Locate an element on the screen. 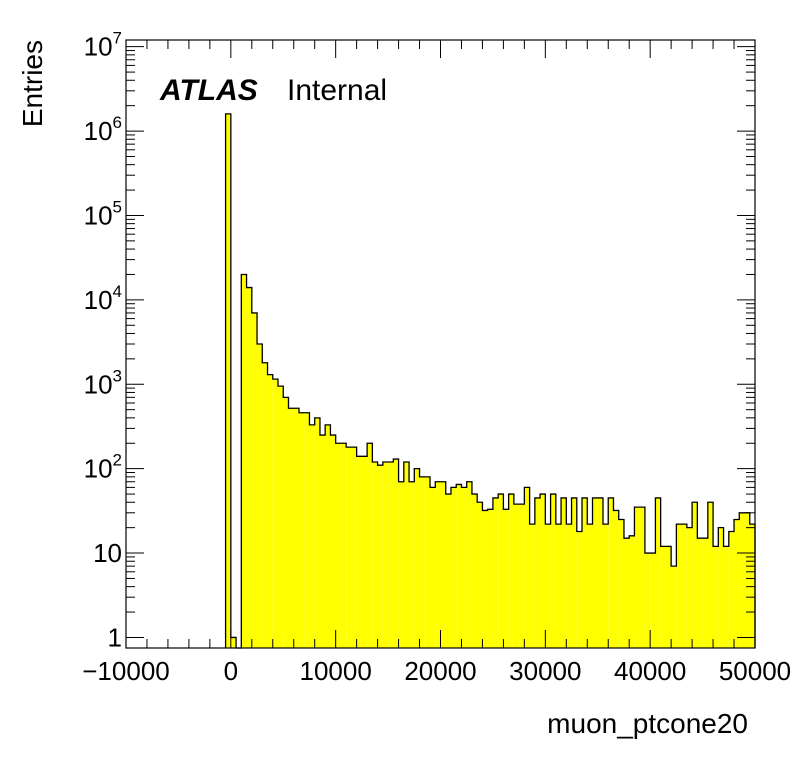  y-axis-title: Entries is located at coordinates (32, 83).